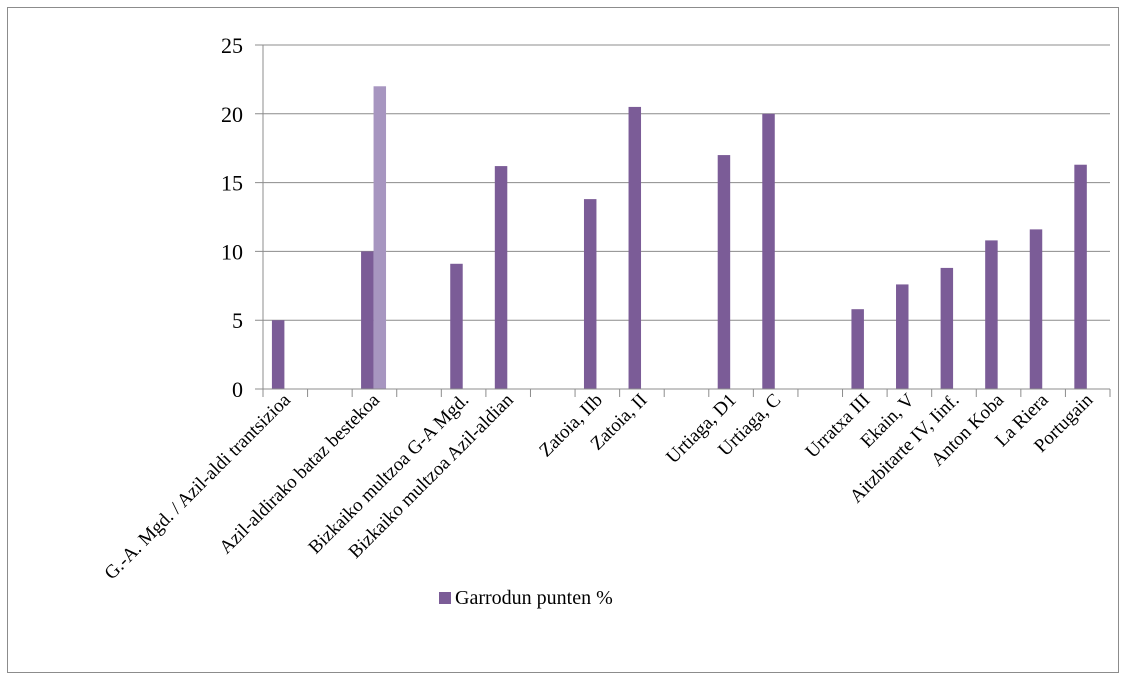 This screenshot has height=679, width=1125. Describe the element at coordinates (232, 217) in the screenshot. I see `y-tick-labels: 0 5 10 15 20 25` at that location.